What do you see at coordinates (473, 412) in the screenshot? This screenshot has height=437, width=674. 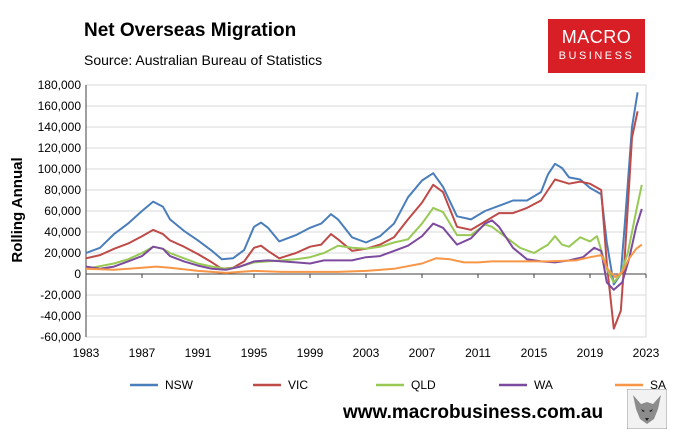 I see `footer-url: www.macrobusiness.com.au` at bounding box center [473, 412].